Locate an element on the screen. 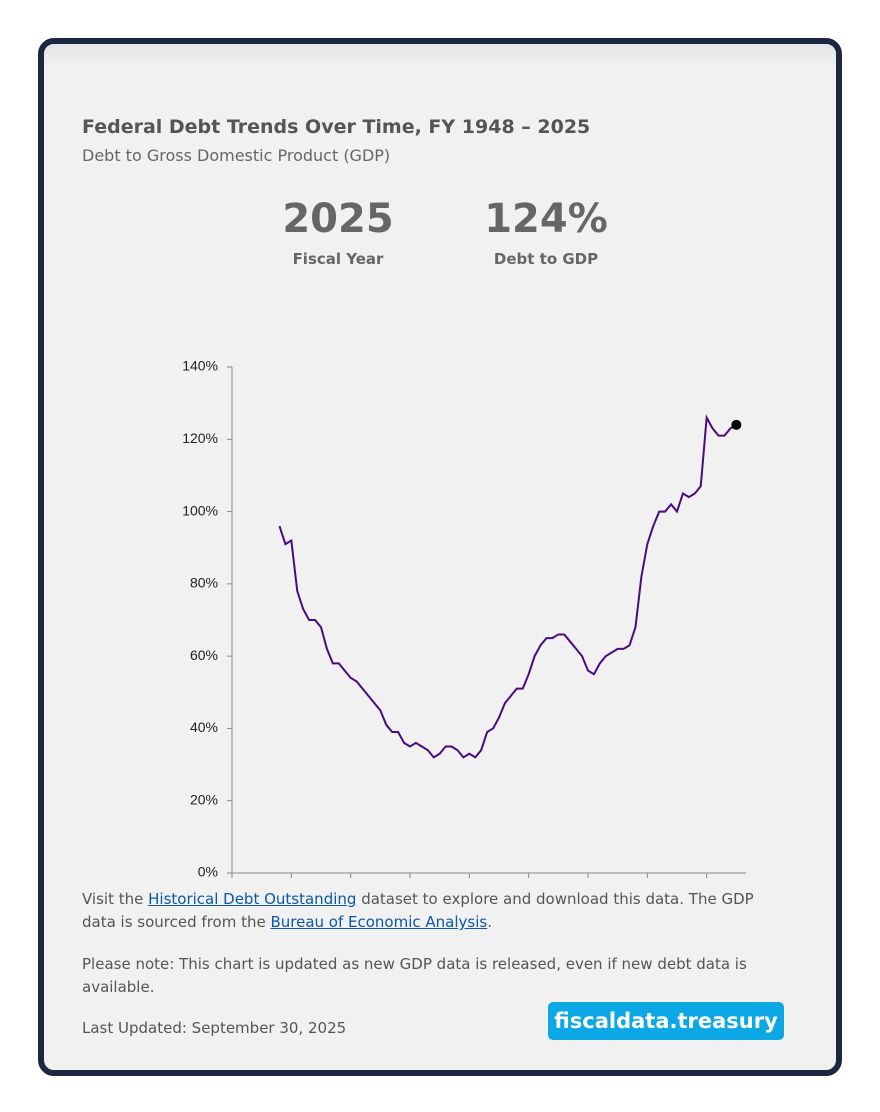 The height and width of the screenshot is (1112, 880). stat-value: 124% is located at coordinates (546, 219).